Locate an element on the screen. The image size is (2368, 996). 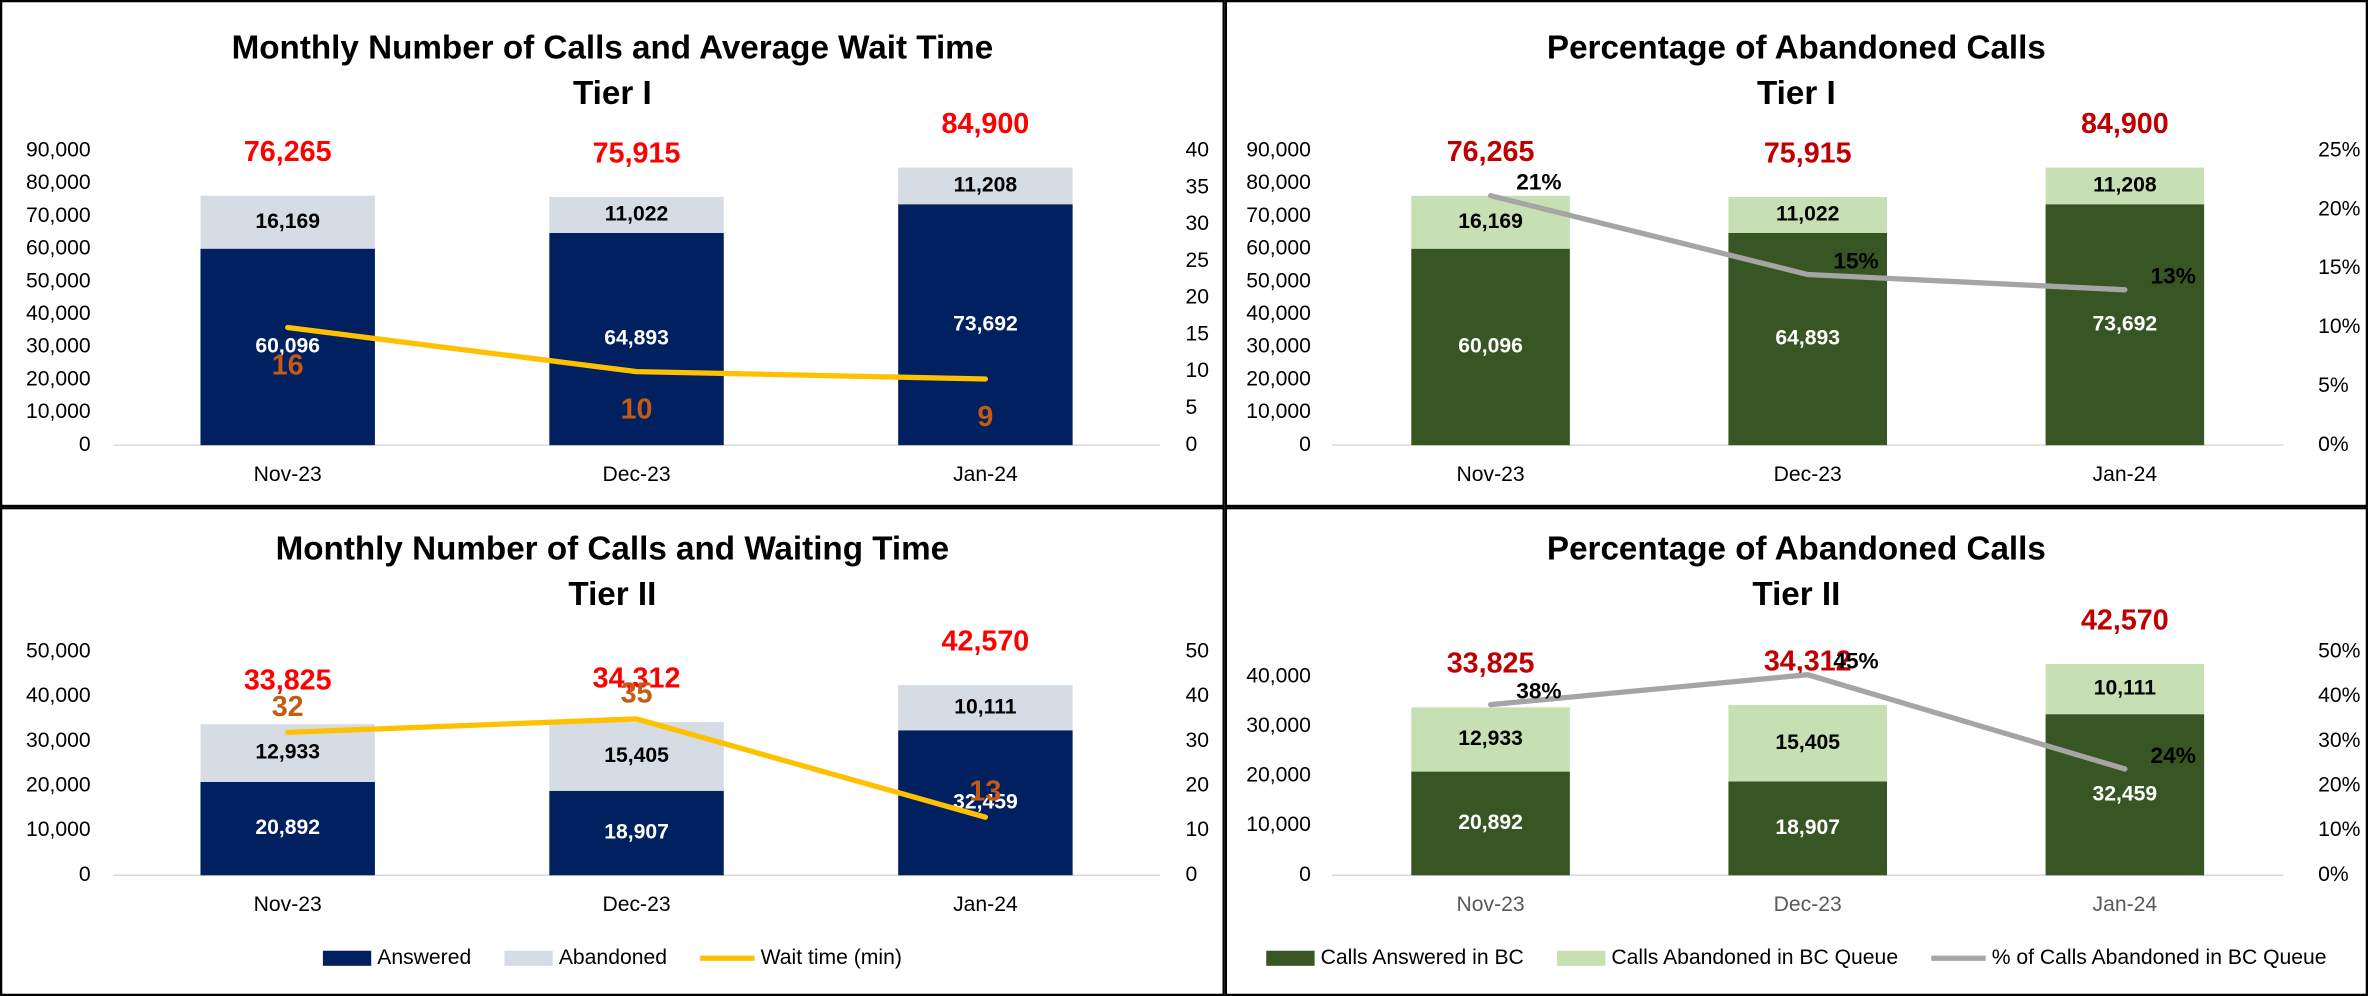
y2-tick-label: 30 is located at coordinates (1198, 223).